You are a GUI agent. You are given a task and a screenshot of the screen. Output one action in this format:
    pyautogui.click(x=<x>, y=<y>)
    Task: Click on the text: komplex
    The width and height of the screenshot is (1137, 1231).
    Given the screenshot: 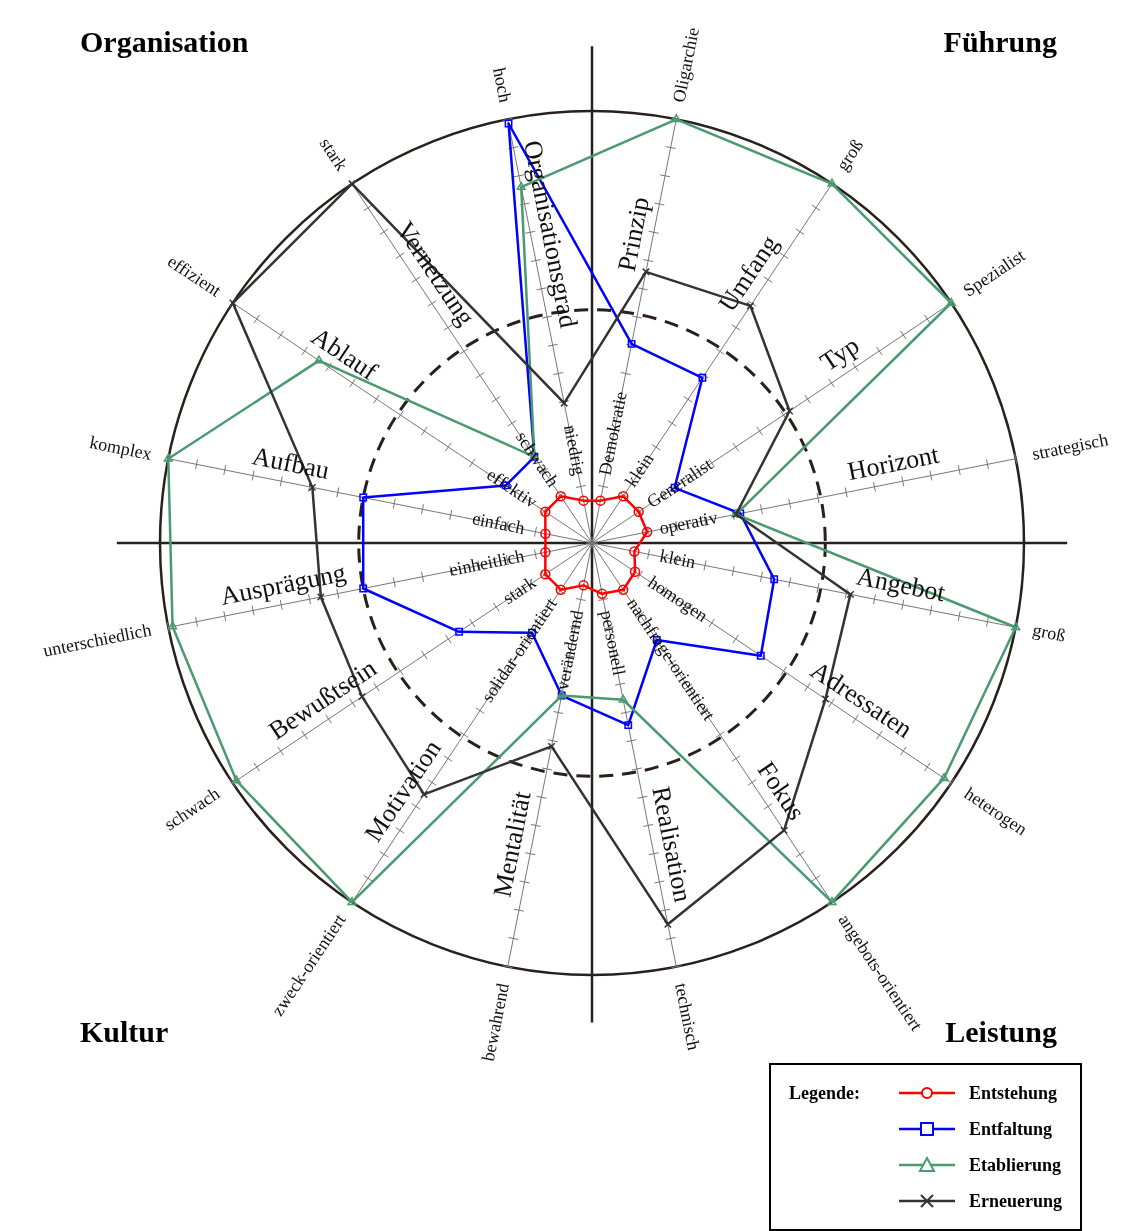 What is the action you would take?
    pyautogui.click(x=120, y=448)
    